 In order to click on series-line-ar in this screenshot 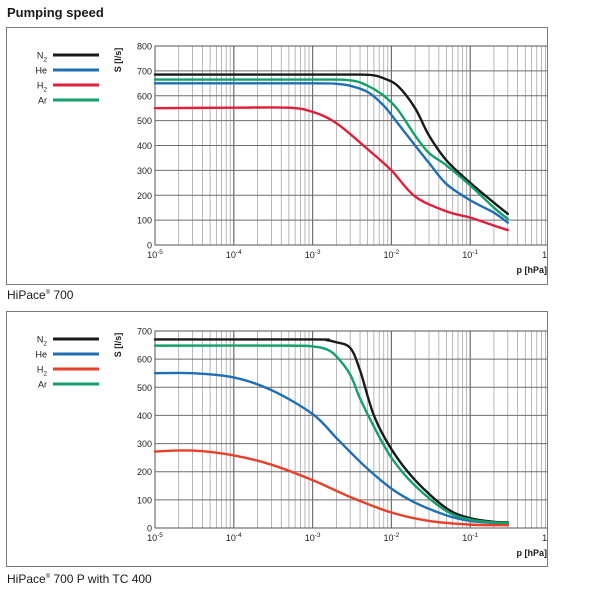, I will do `click(331, 149)`.